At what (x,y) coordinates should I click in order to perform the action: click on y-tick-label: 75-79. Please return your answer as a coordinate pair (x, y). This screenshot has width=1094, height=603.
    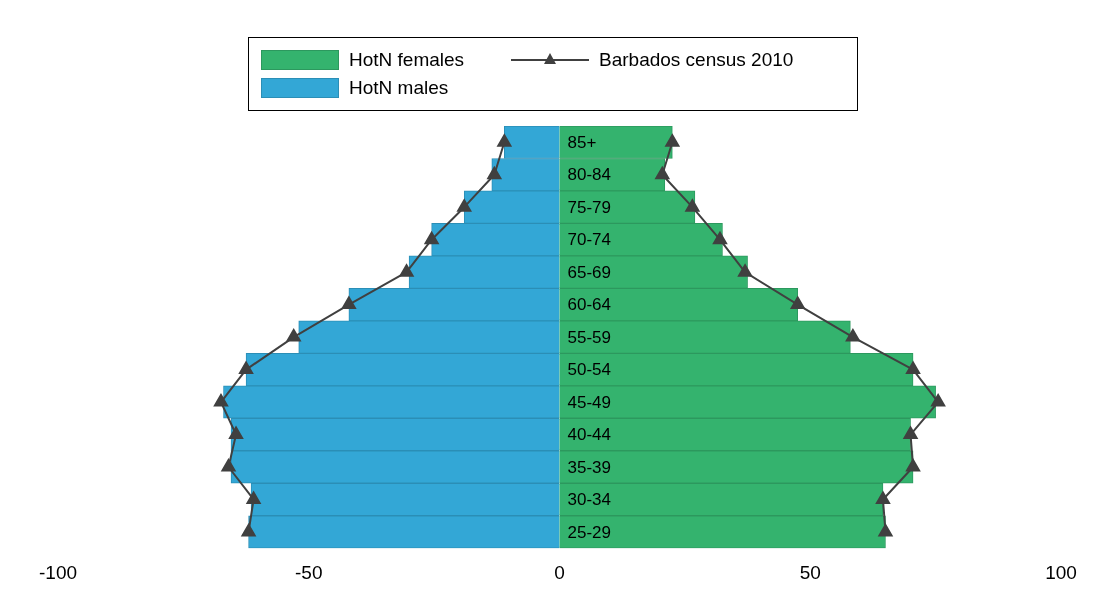
    Looking at the image, I should click on (589, 207).